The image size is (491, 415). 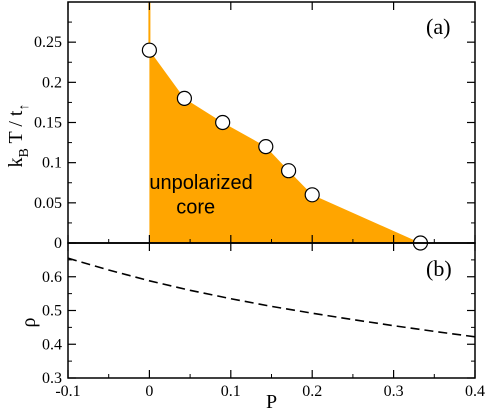 I want to click on a-ytick-label-4: 0.2, so click(x=52, y=82).